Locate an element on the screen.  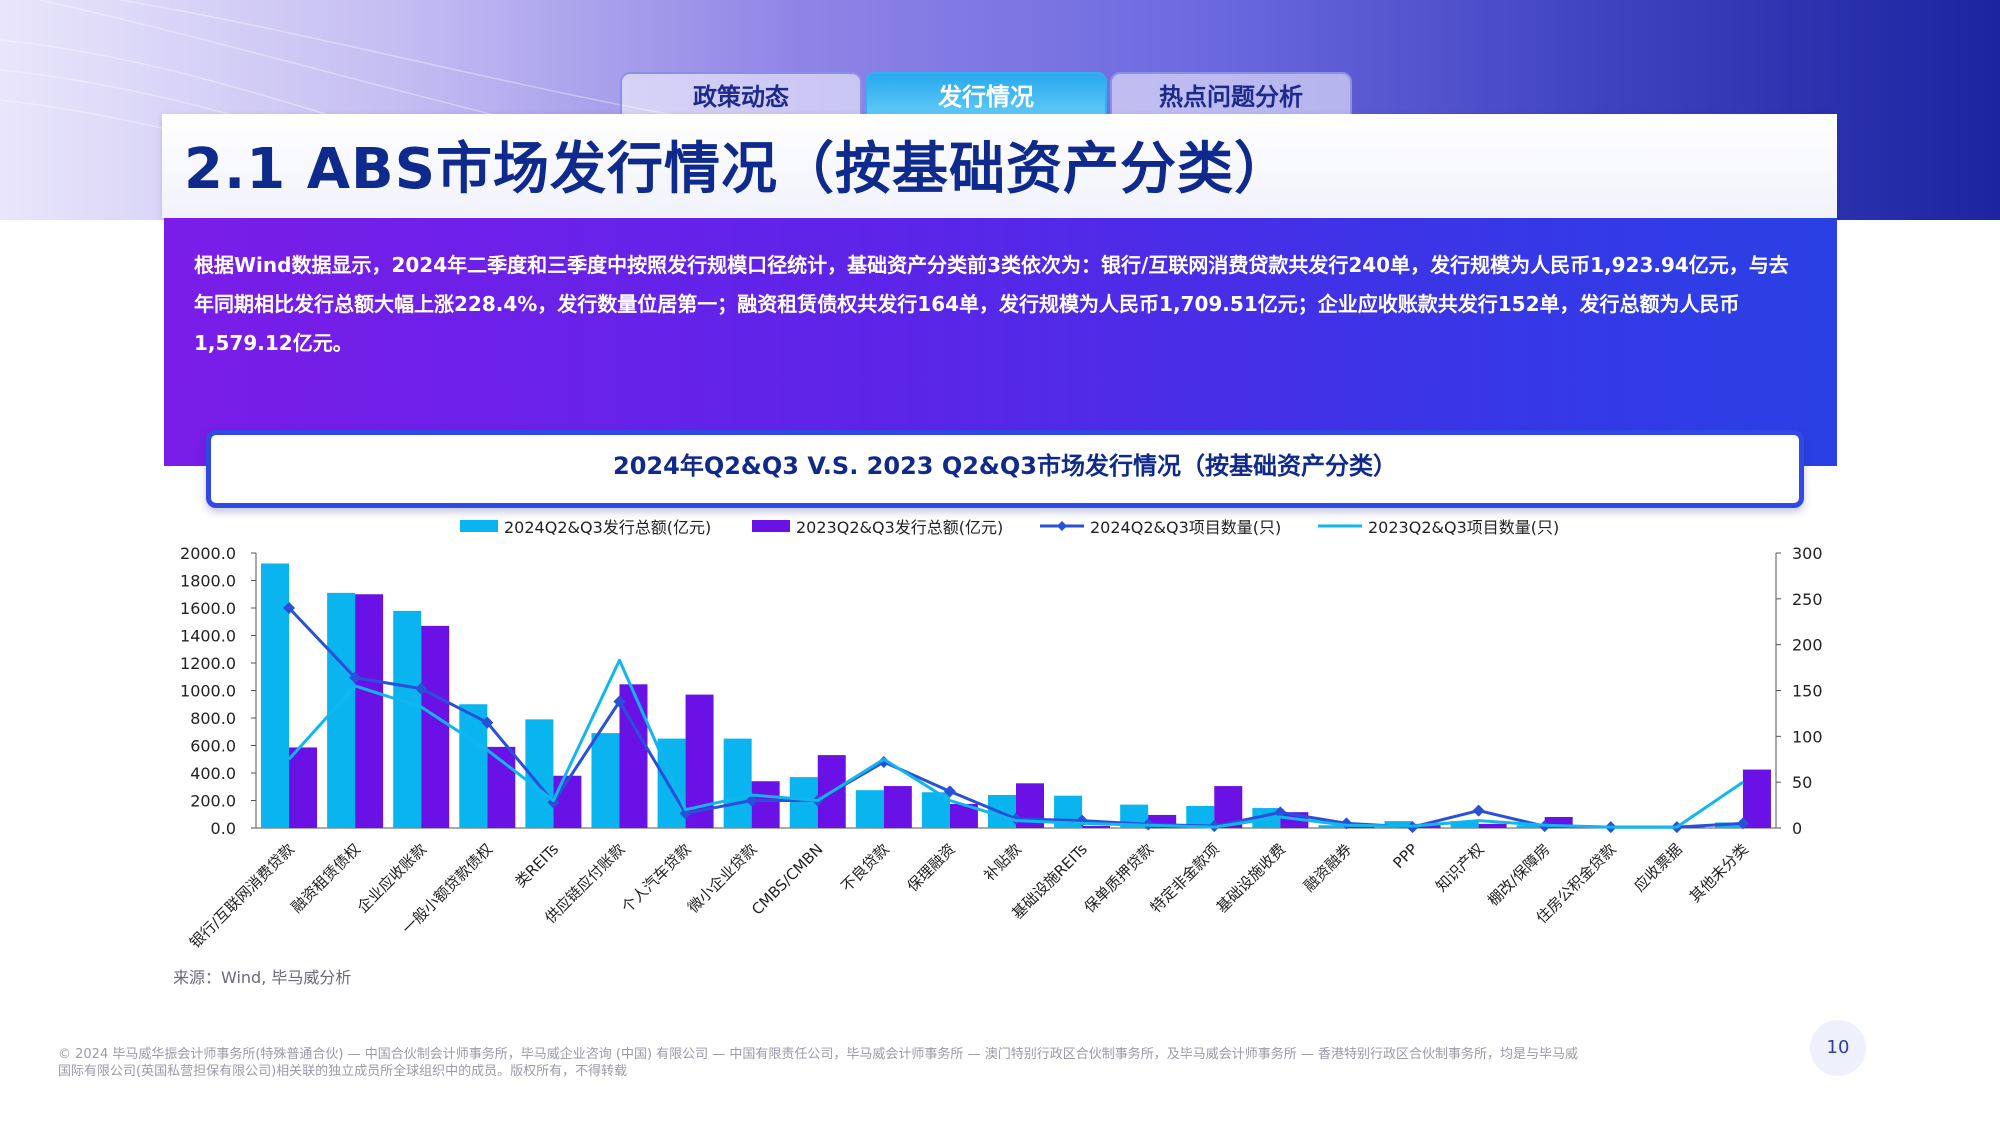
source-note: 来源：Wind, 毕马威分析 is located at coordinates (262, 977).